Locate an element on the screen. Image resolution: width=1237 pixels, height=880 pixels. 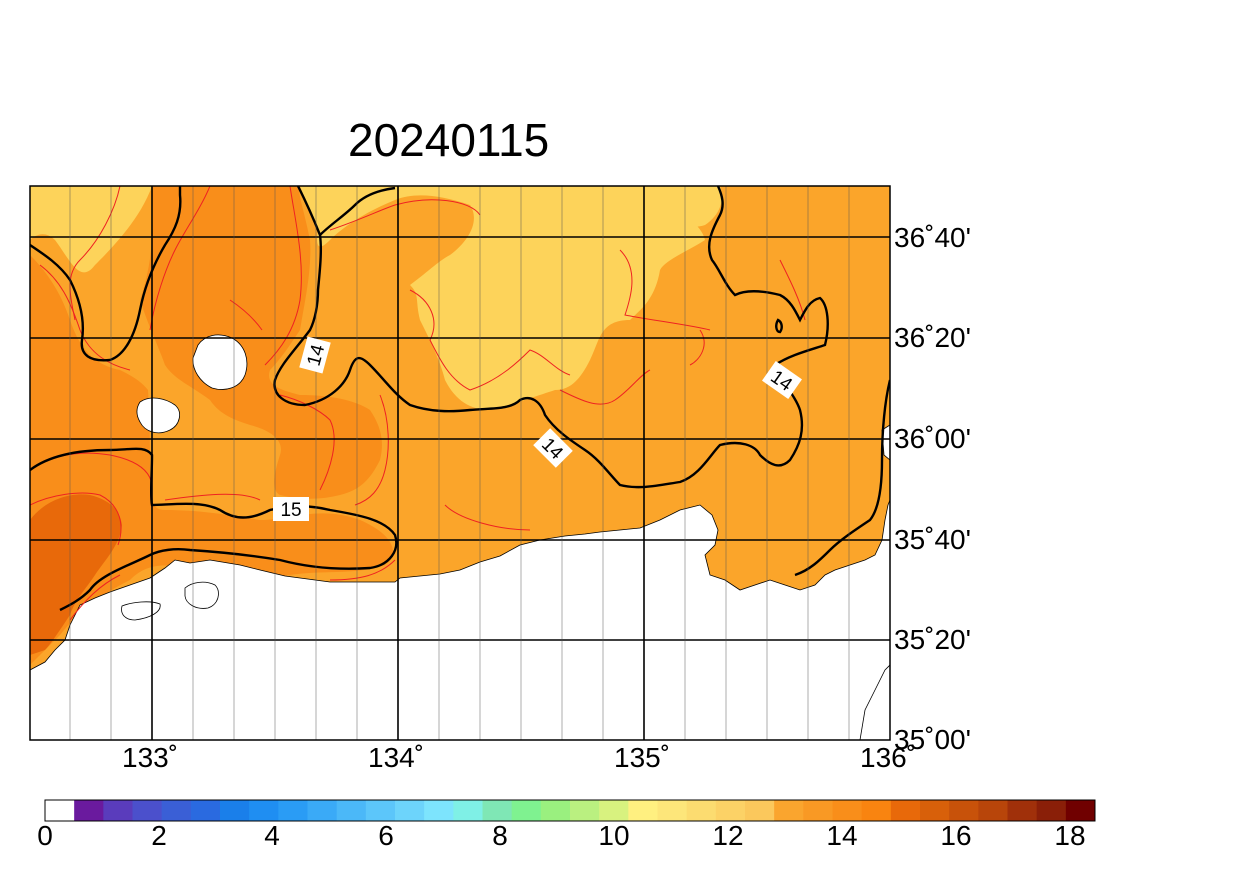
lon-tick-134: 134˚ is located at coordinates (396, 757).